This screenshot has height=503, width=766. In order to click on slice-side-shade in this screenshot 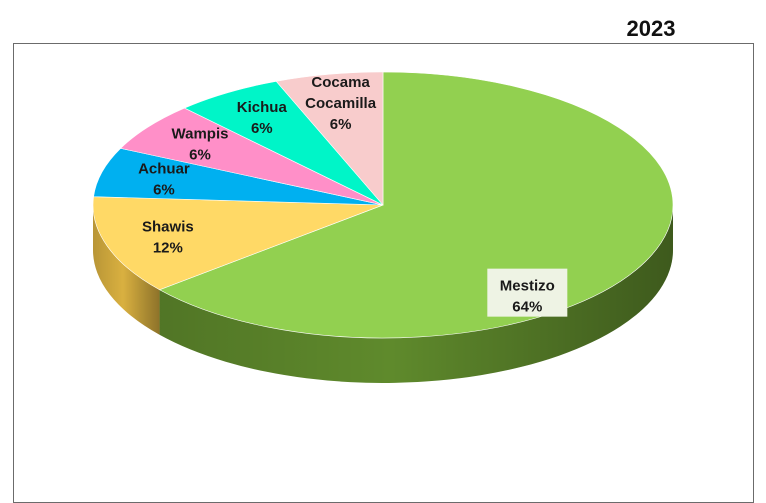, I will do `click(126, 270)`.